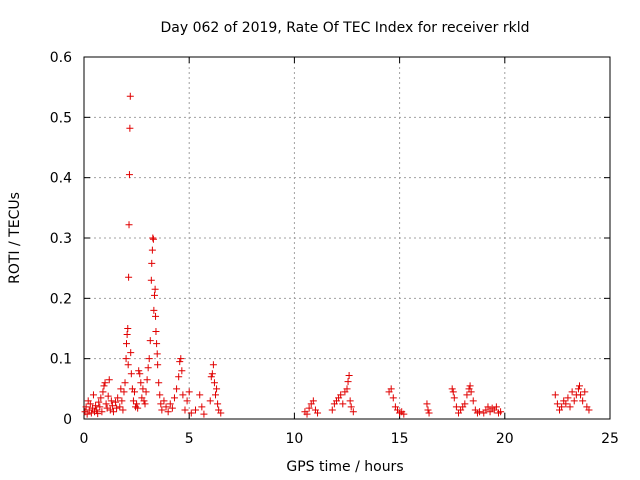 The image size is (640, 480). I want to click on x-tick-label: 20, so click(505, 439).